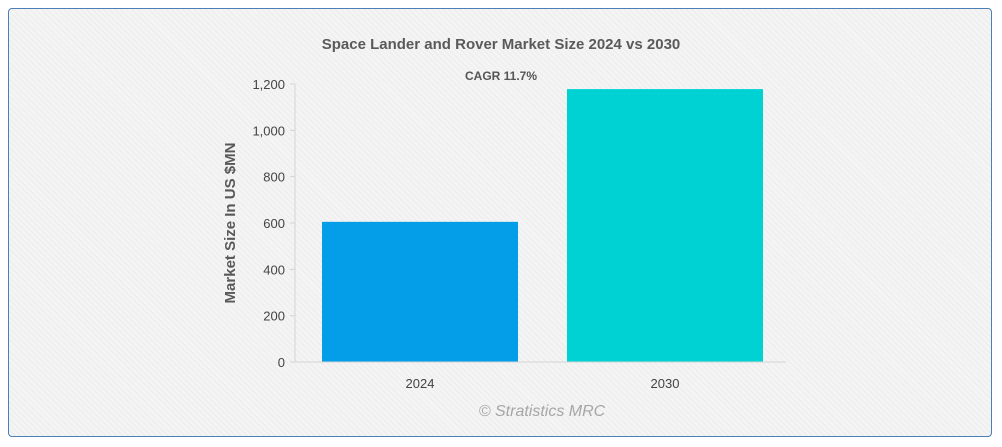 This screenshot has height=447, width=1002. I want to click on watermark: © Stratistics MRC, so click(542, 411).